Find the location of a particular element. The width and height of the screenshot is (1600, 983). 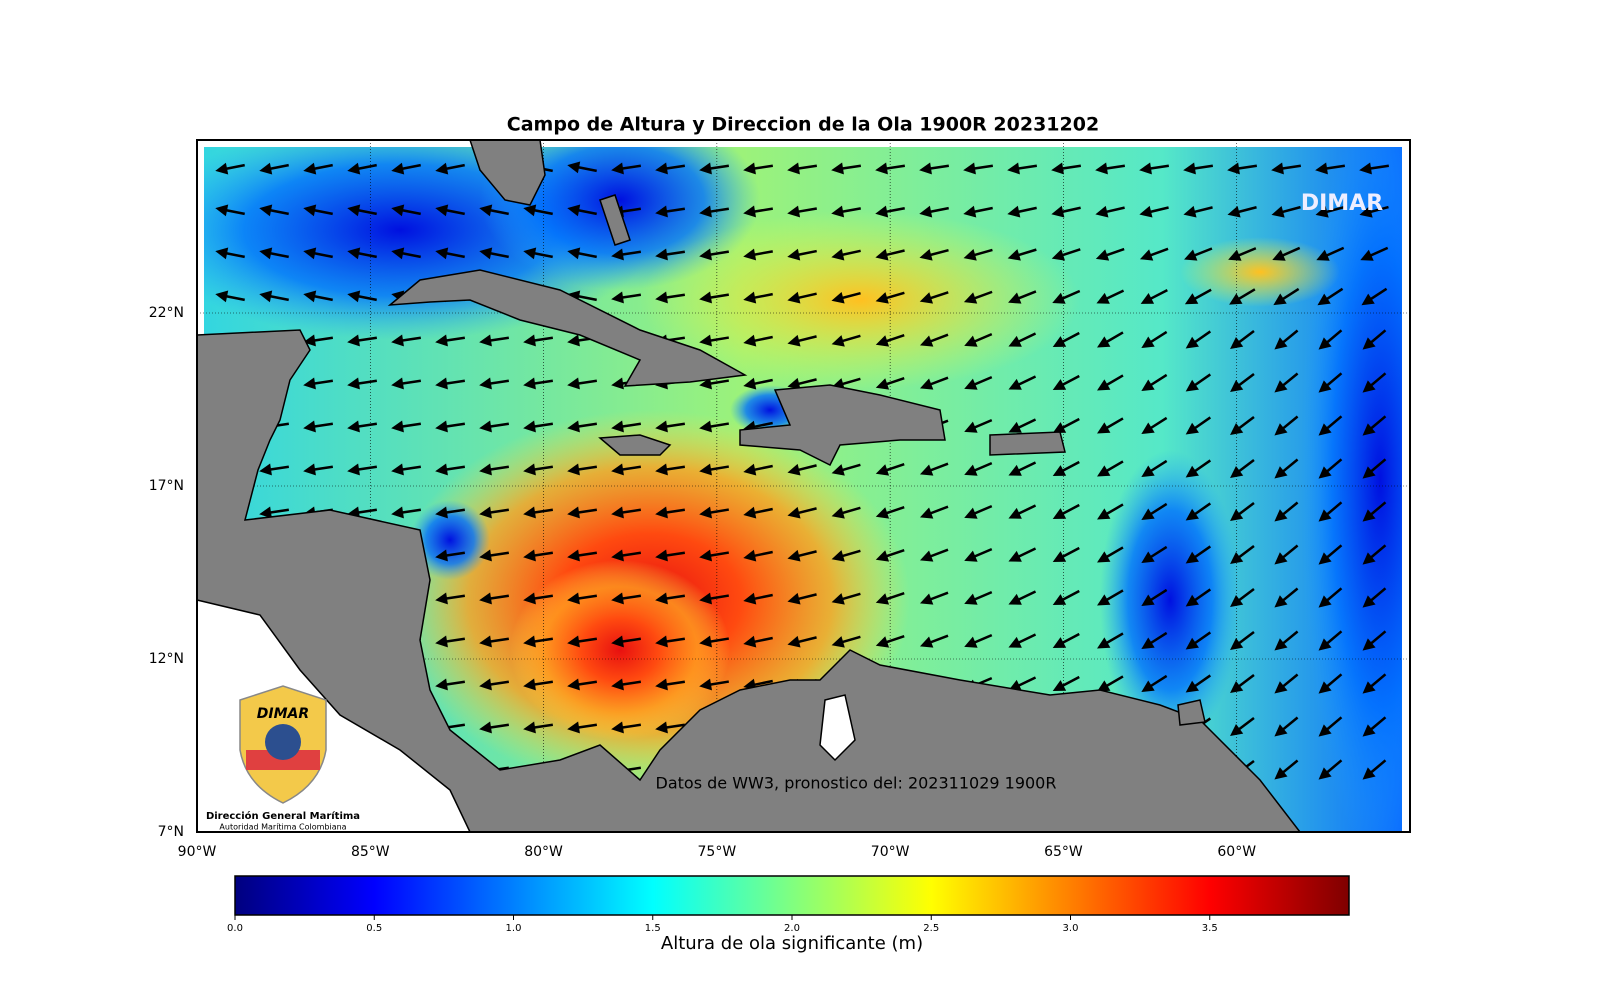

colorbar-tick-label: 2.0 is located at coordinates (792, 928).